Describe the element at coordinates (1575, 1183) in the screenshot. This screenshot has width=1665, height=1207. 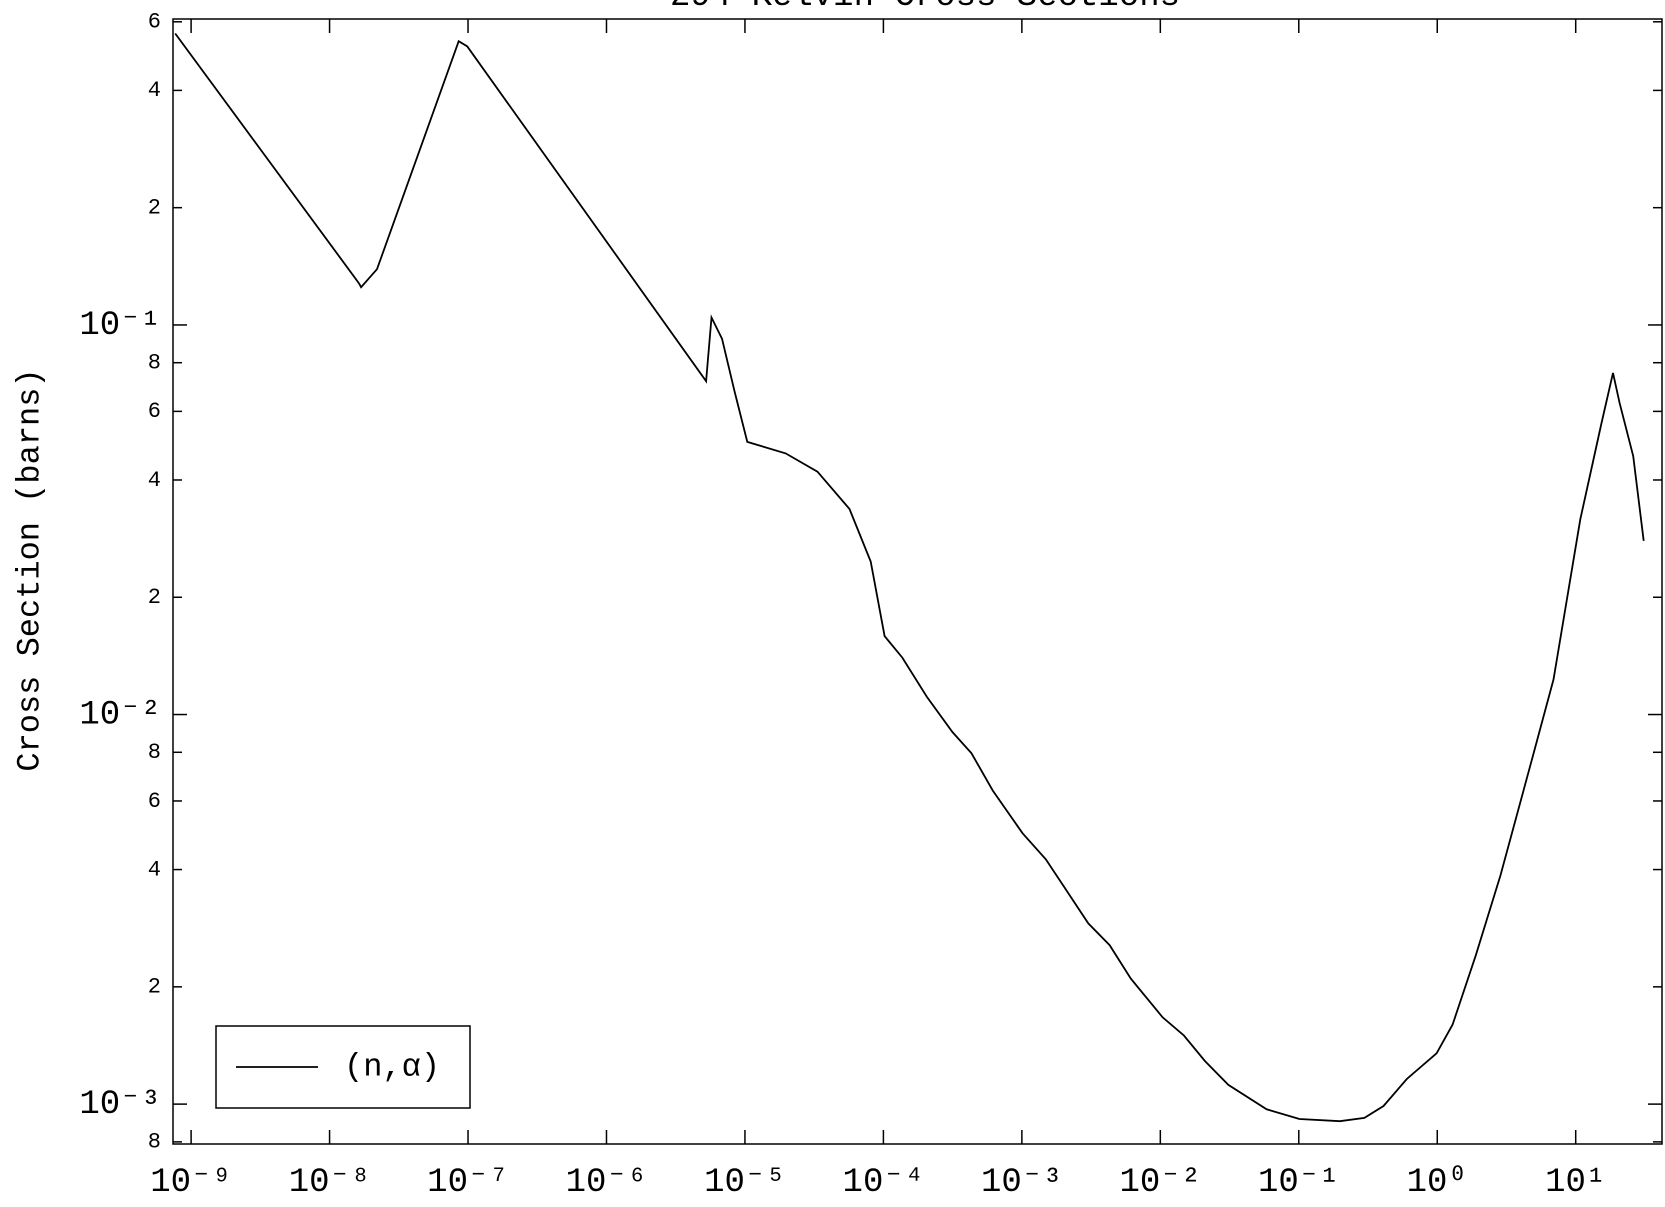
I see `x-tick-label: 10¹` at that location.